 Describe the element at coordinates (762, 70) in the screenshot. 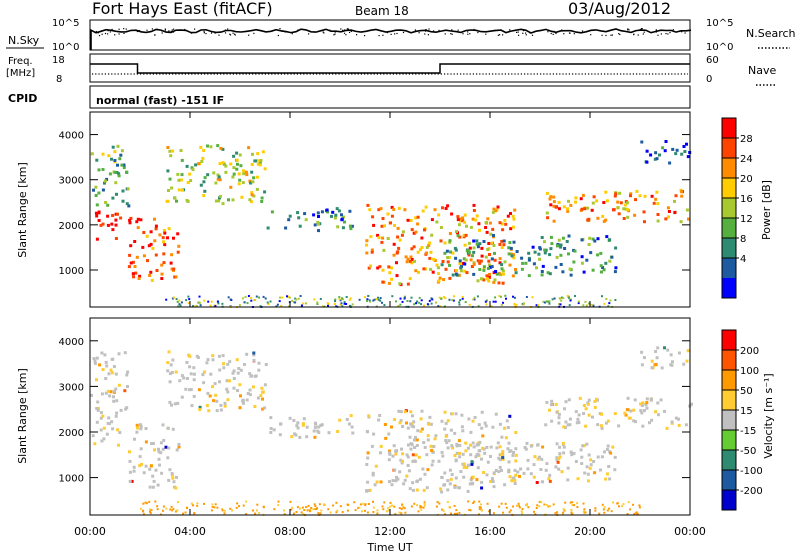

I see `nave-label: Nave` at that location.